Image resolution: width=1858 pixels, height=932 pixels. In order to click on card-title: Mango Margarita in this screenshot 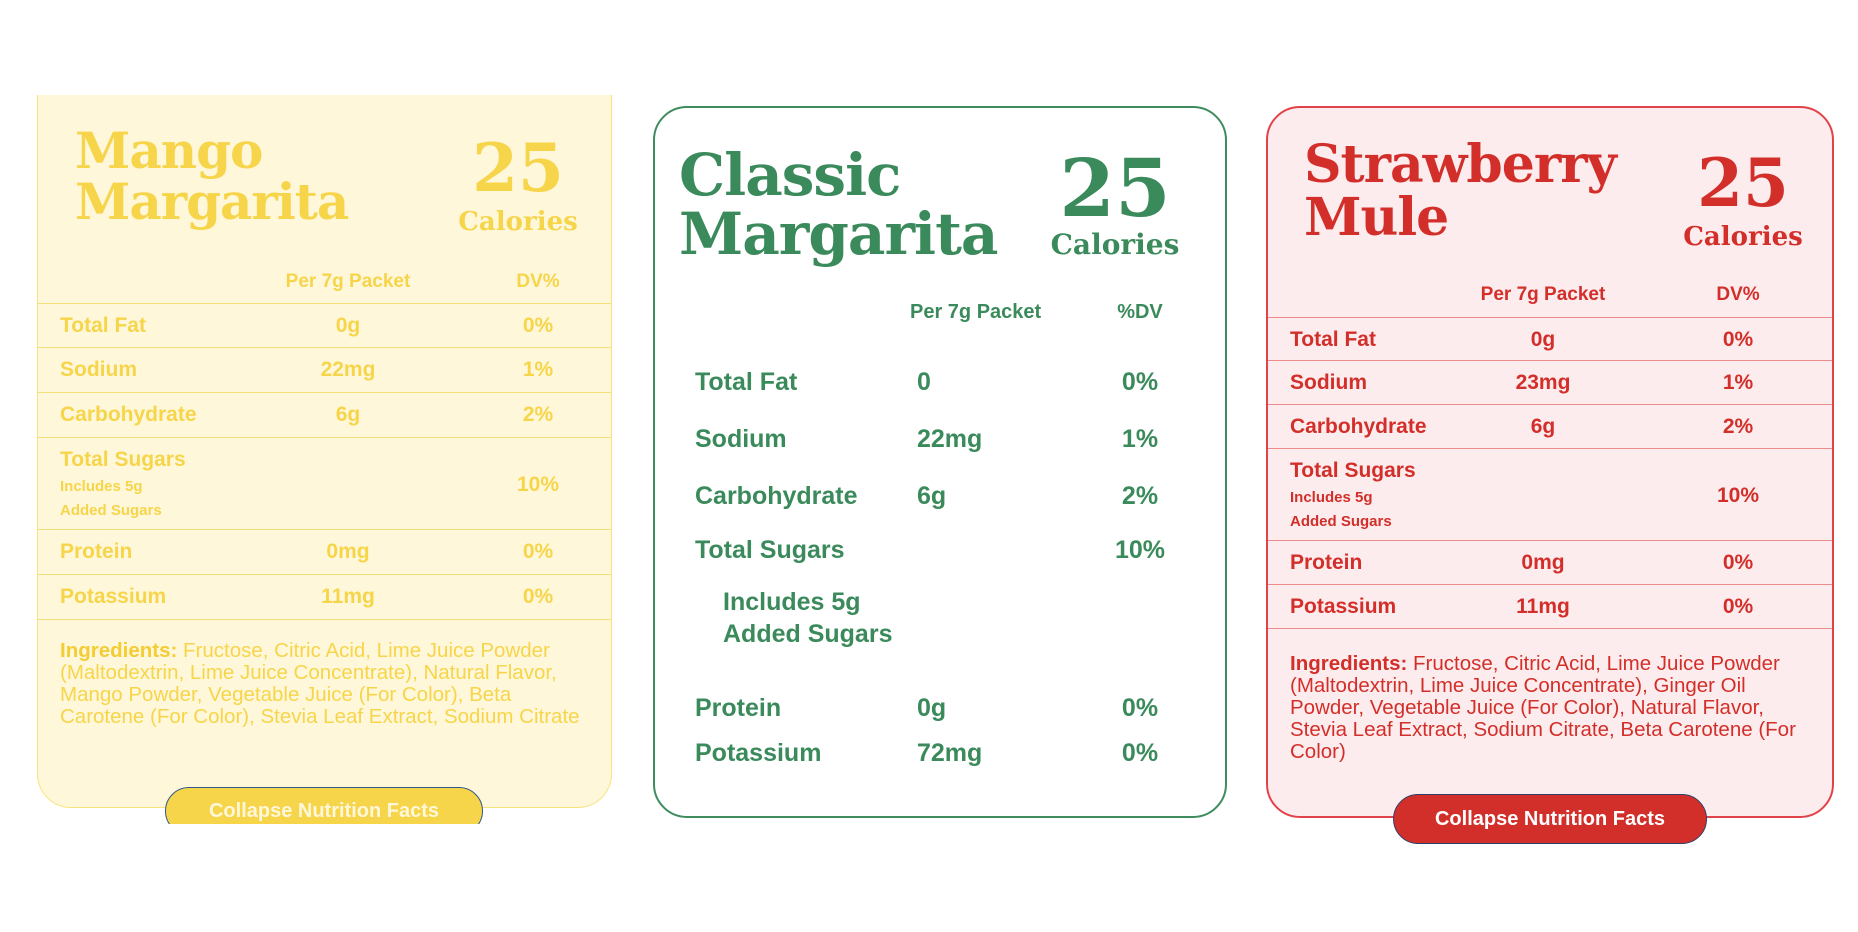, I will do `click(212, 176)`.